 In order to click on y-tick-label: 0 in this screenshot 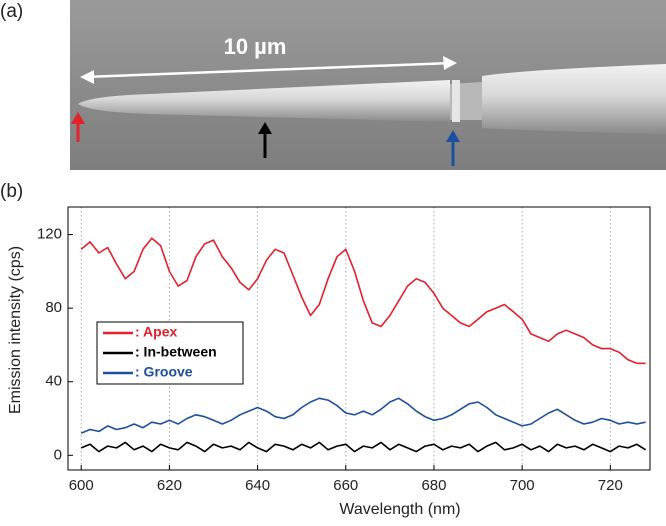, I will do `click(58, 454)`.